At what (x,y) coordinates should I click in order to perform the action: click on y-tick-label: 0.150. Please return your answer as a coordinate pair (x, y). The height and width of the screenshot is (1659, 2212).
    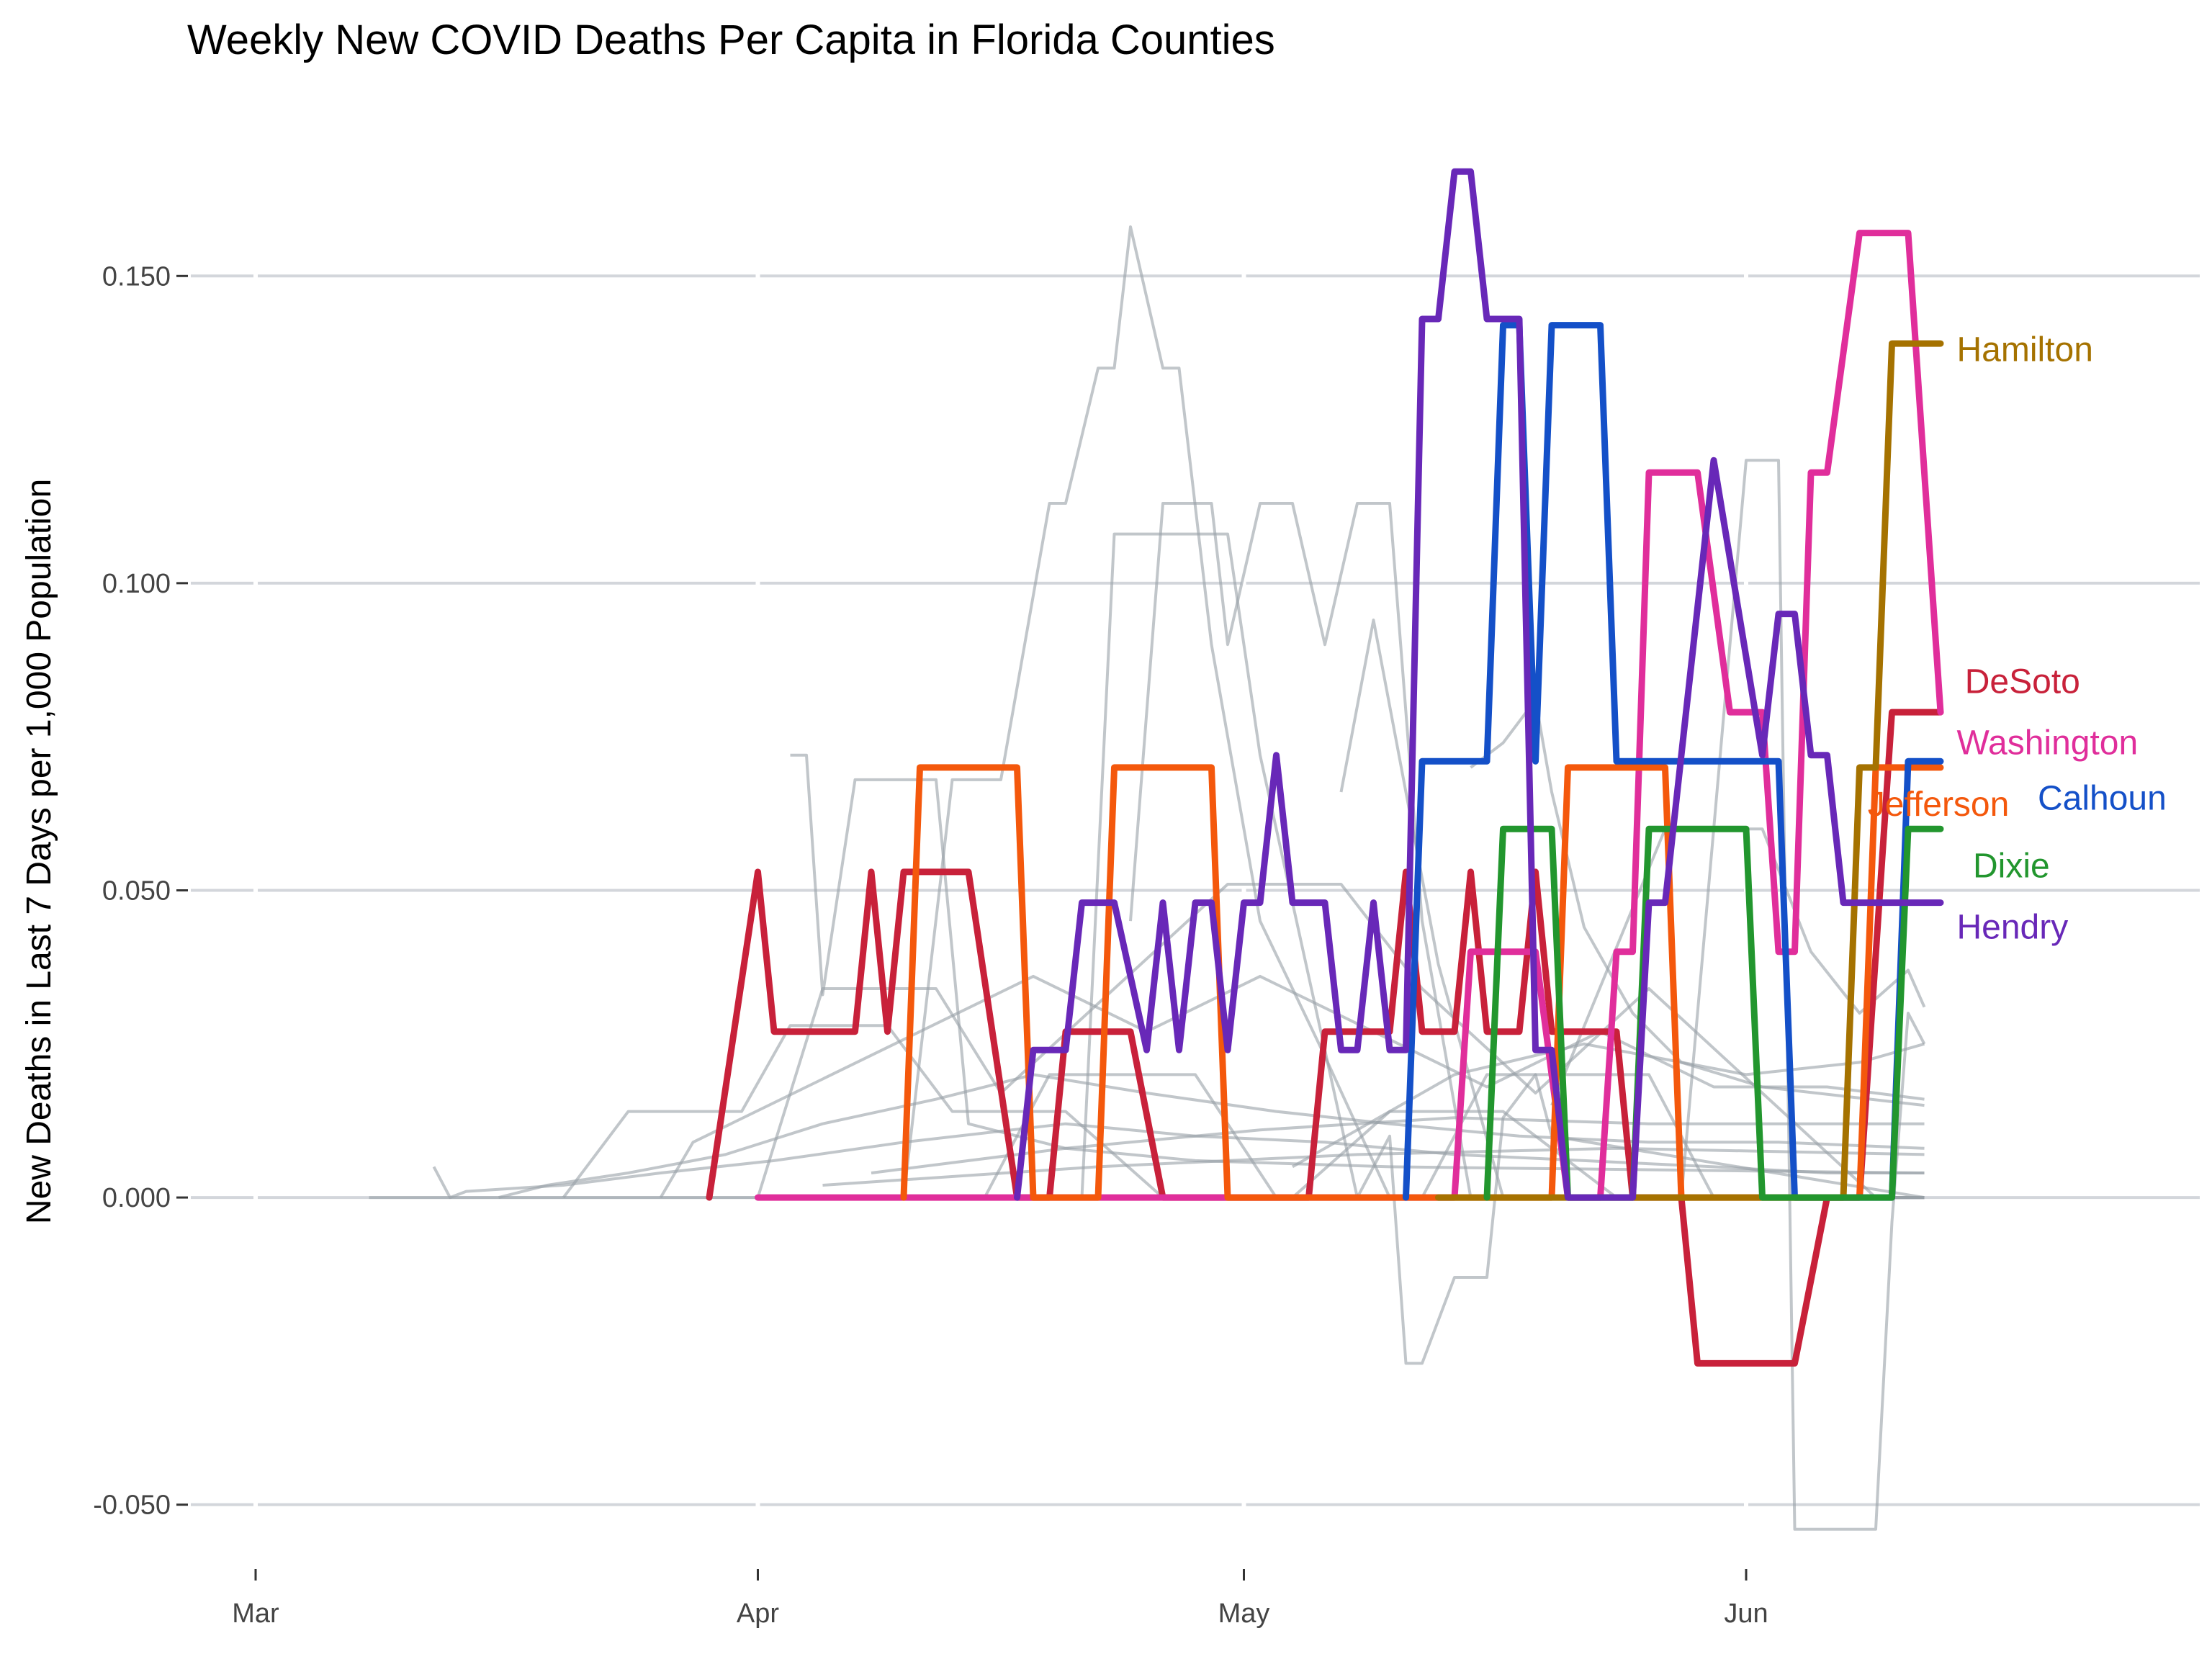
    Looking at the image, I should click on (137, 276).